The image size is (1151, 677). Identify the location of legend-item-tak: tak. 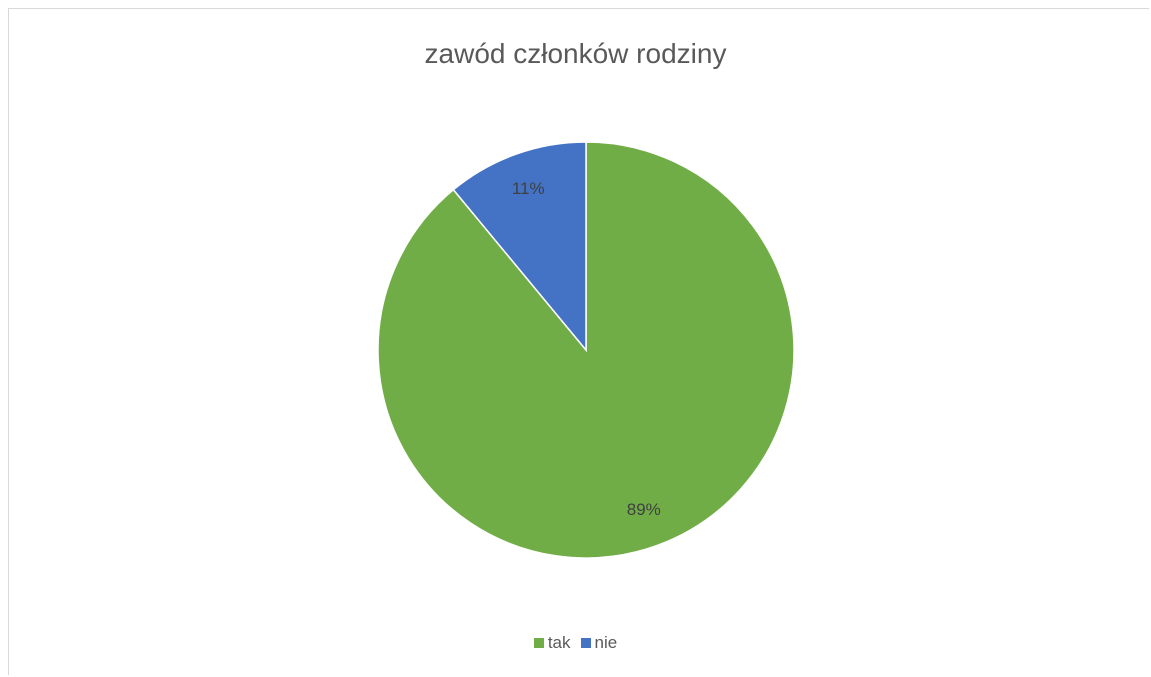
(552, 643).